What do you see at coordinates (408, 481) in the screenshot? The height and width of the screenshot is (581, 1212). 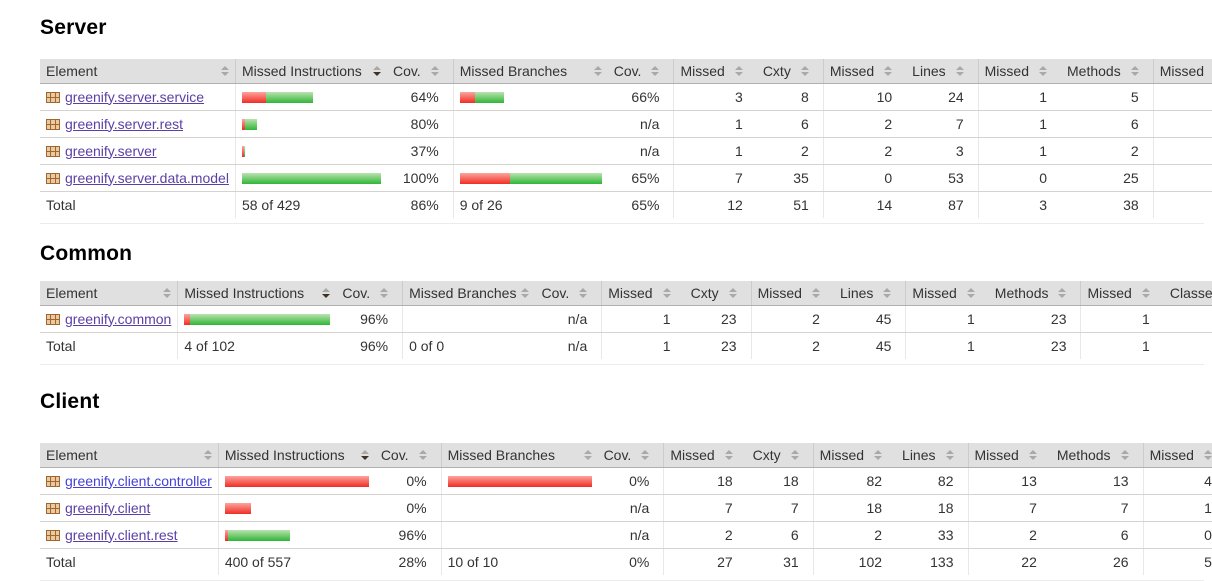 I see `coverage-percent-cell: 0%` at bounding box center [408, 481].